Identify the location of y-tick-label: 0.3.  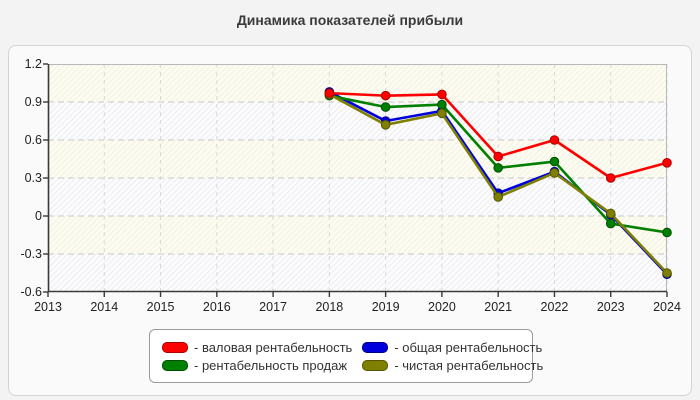
(33, 178).